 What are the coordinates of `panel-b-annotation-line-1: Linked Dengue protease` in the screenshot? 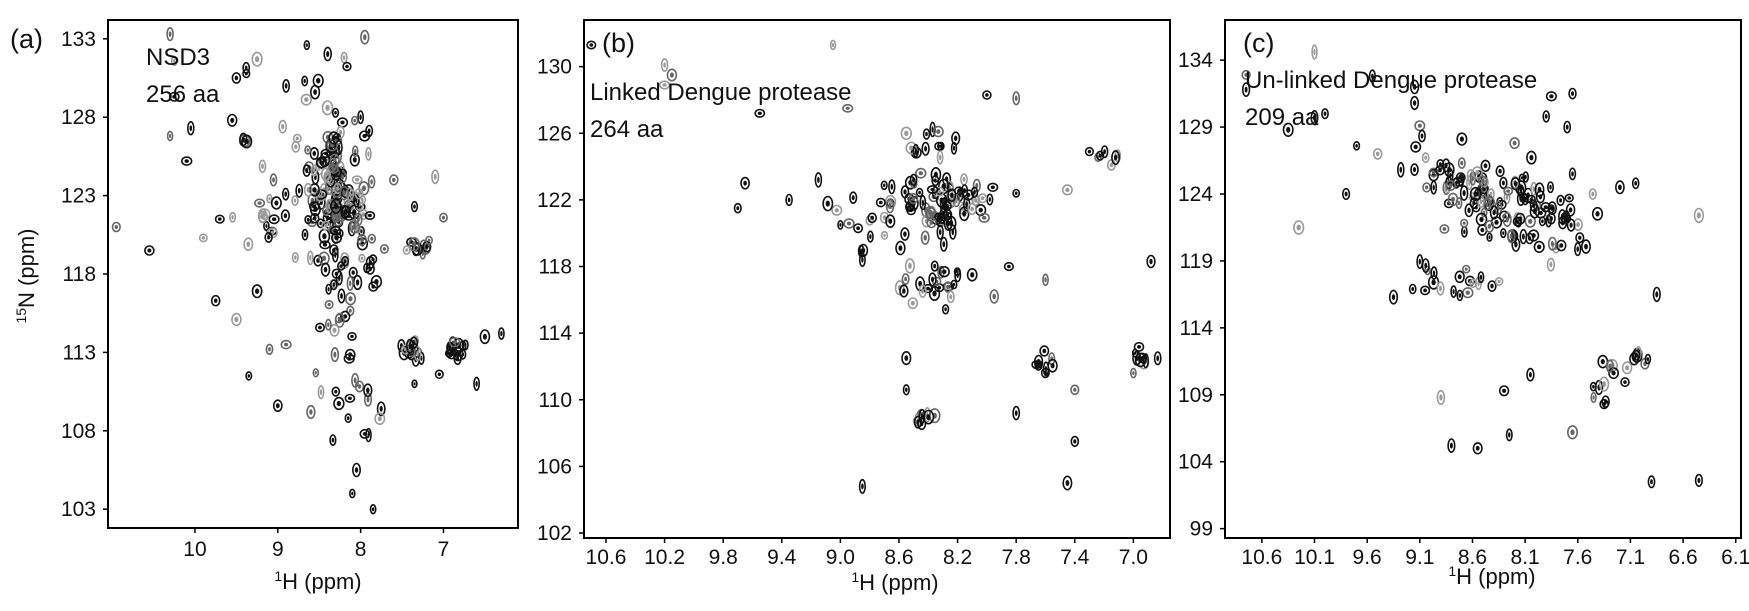 It's located at (721, 92).